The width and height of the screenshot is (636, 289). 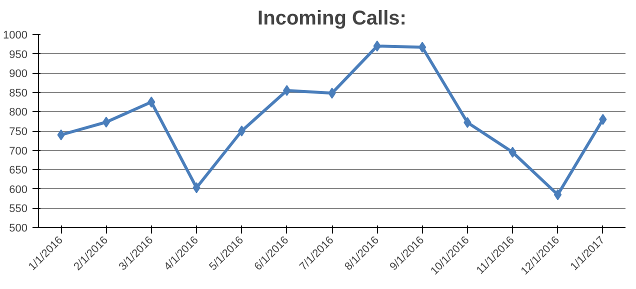 What do you see at coordinates (18, 132) in the screenshot?
I see `y-tick-label: 750` at bounding box center [18, 132].